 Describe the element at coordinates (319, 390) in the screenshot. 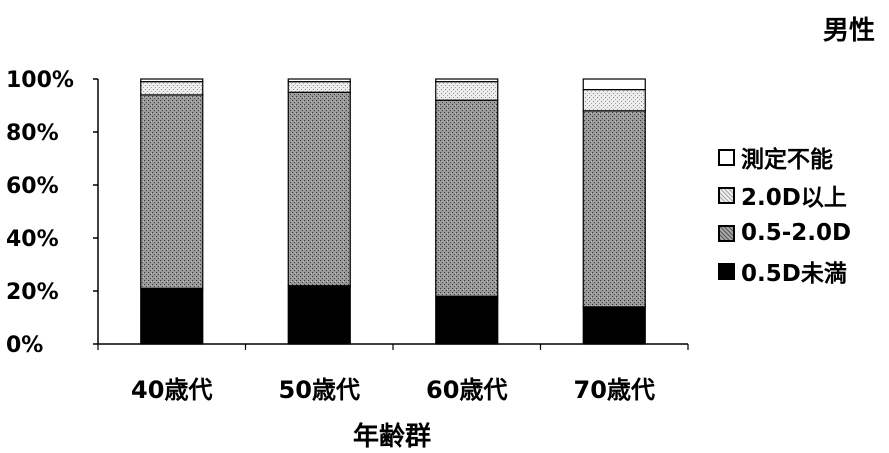

I see `x-tick-label: 50歳代` at that location.